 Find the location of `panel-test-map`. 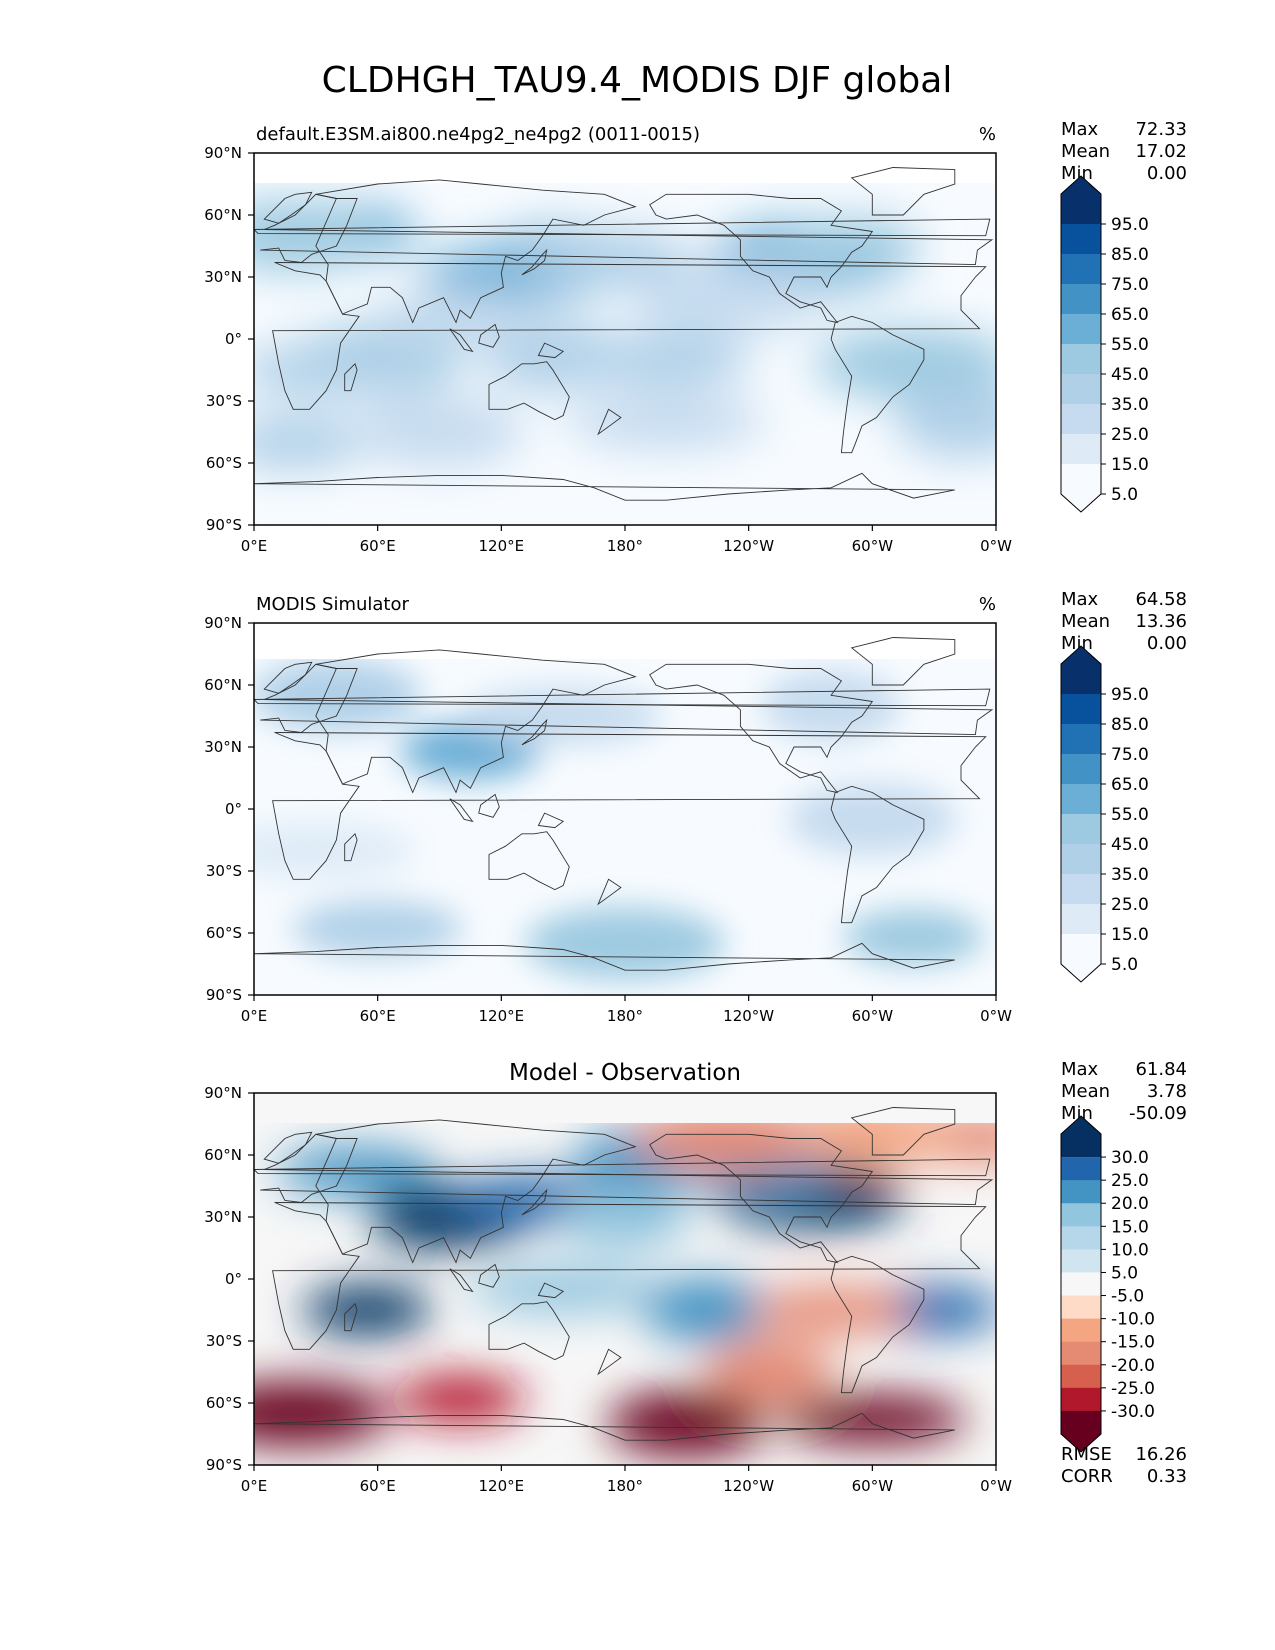

panel-test-map is located at coordinates (625, 339).